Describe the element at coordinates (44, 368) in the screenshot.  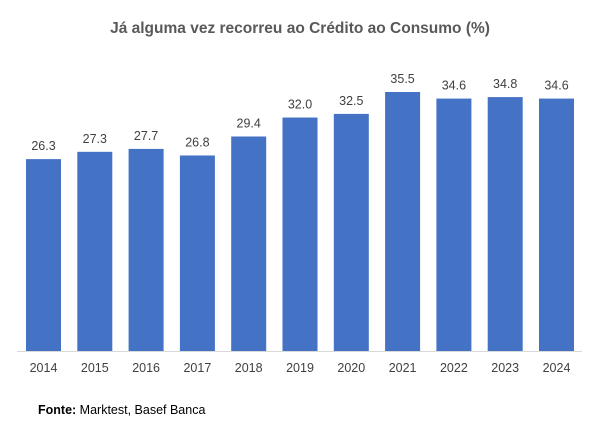
I see `x-tick-label-2014: 2014` at that location.